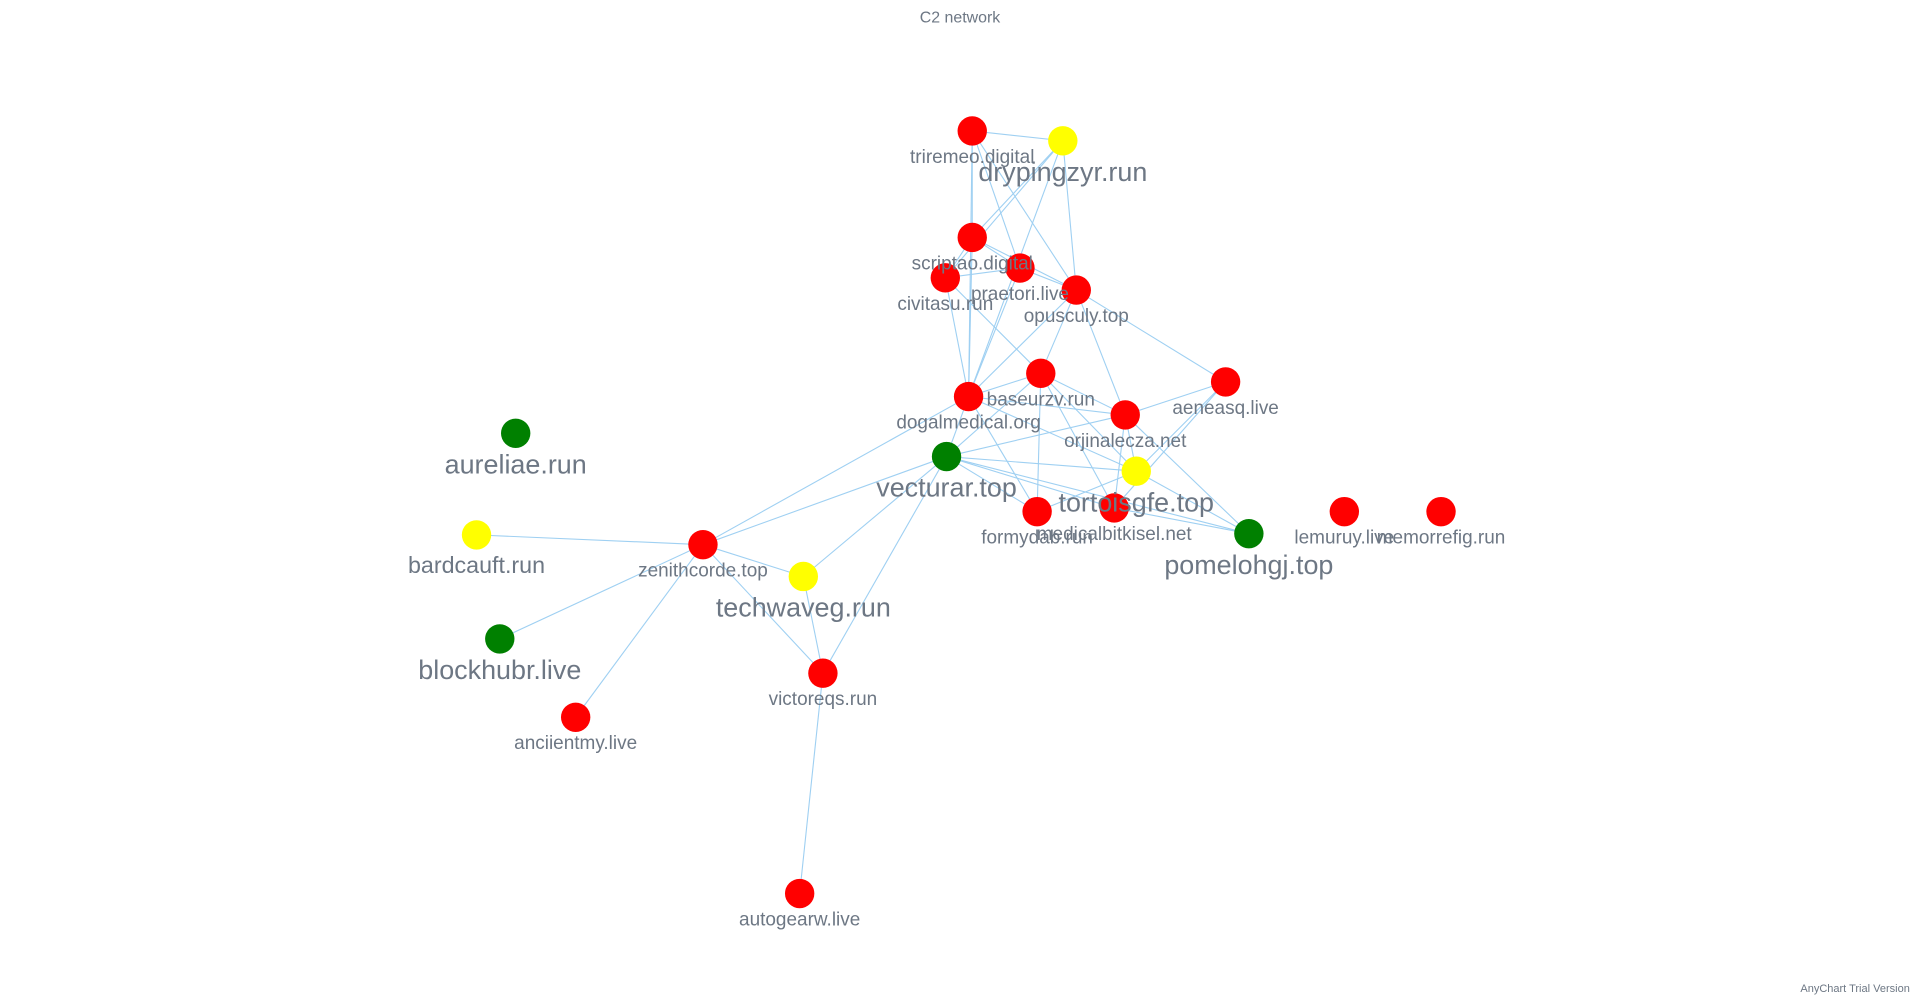  Describe the element at coordinates (703, 571) in the screenshot. I see `node-label: zenithcorde.top` at that location.